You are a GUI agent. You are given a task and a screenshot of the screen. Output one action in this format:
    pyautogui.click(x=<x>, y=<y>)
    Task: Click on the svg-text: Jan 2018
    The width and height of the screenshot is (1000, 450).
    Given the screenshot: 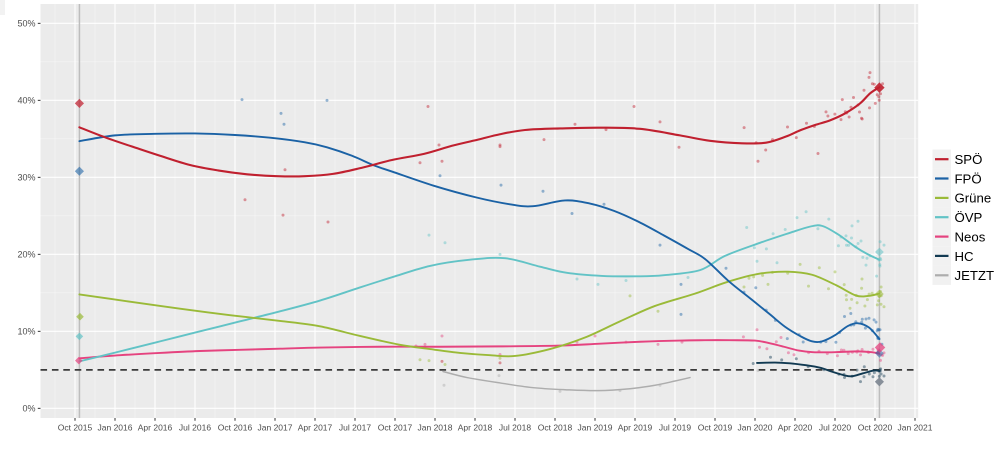 What is the action you would take?
    pyautogui.click(x=435, y=428)
    